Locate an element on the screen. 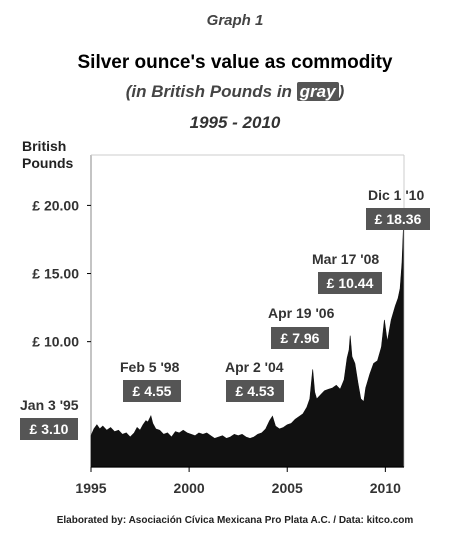 The height and width of the screenshot is (546, 470). annotation-value-label: £ 10.44 is located at coordinates (350, 283).